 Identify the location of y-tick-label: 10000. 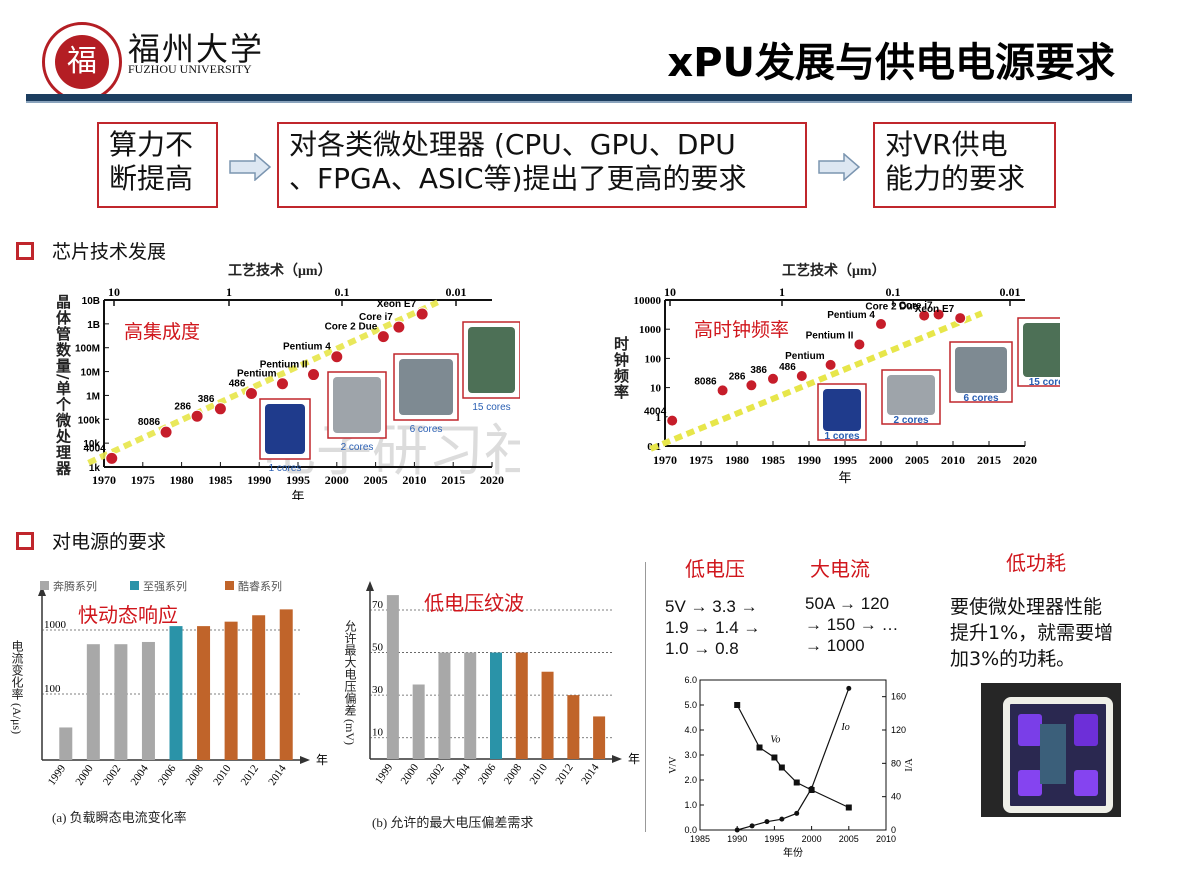
(648, 301).